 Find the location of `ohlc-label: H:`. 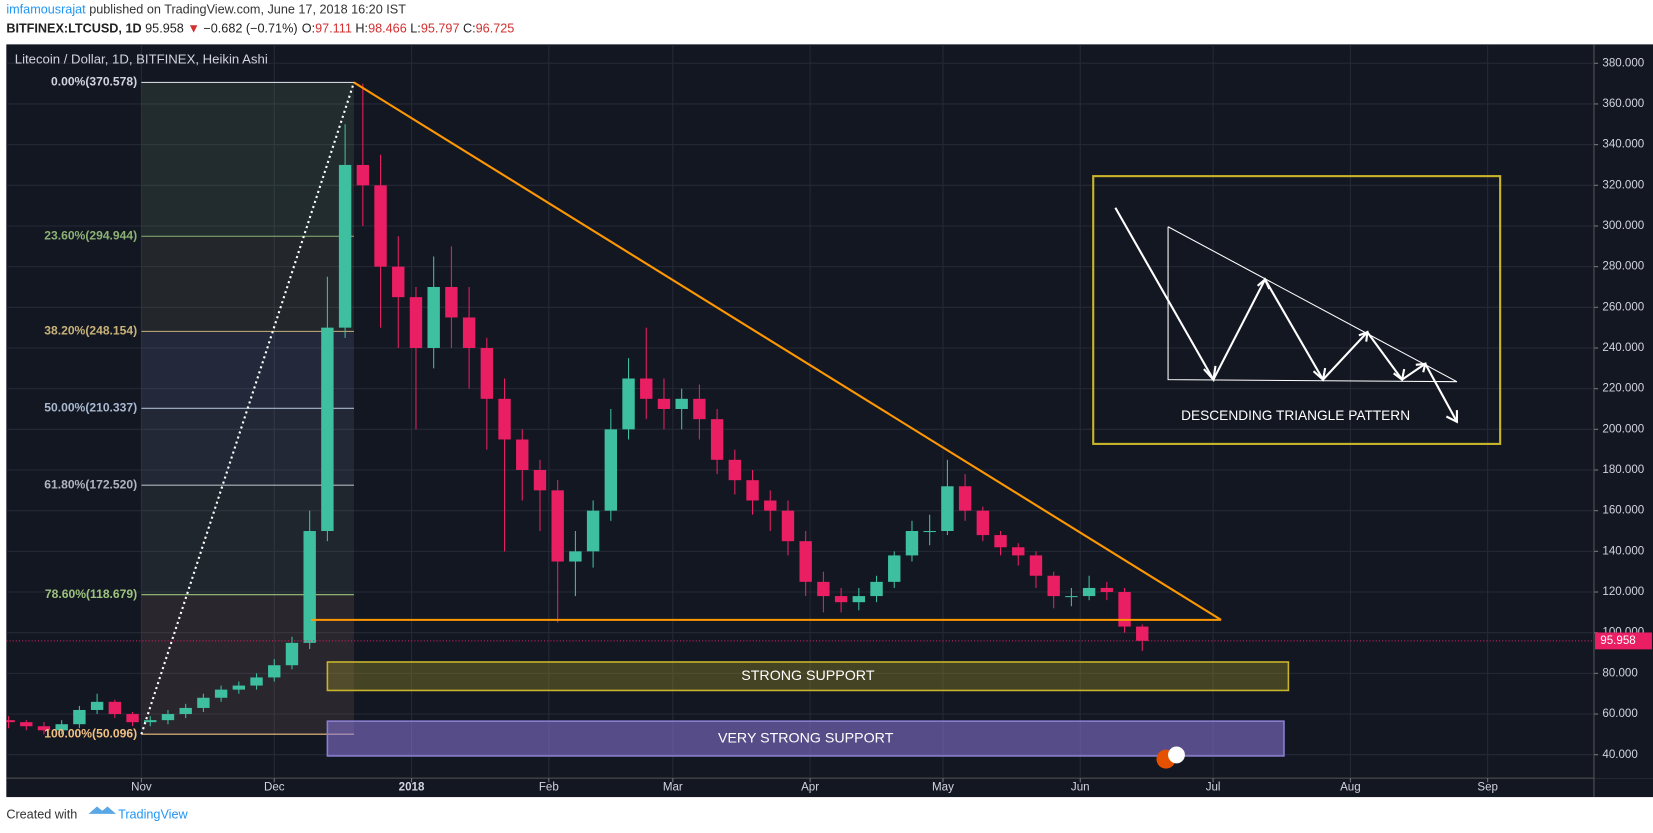

ohlc-label: H: is located at coordinates (361, 29).